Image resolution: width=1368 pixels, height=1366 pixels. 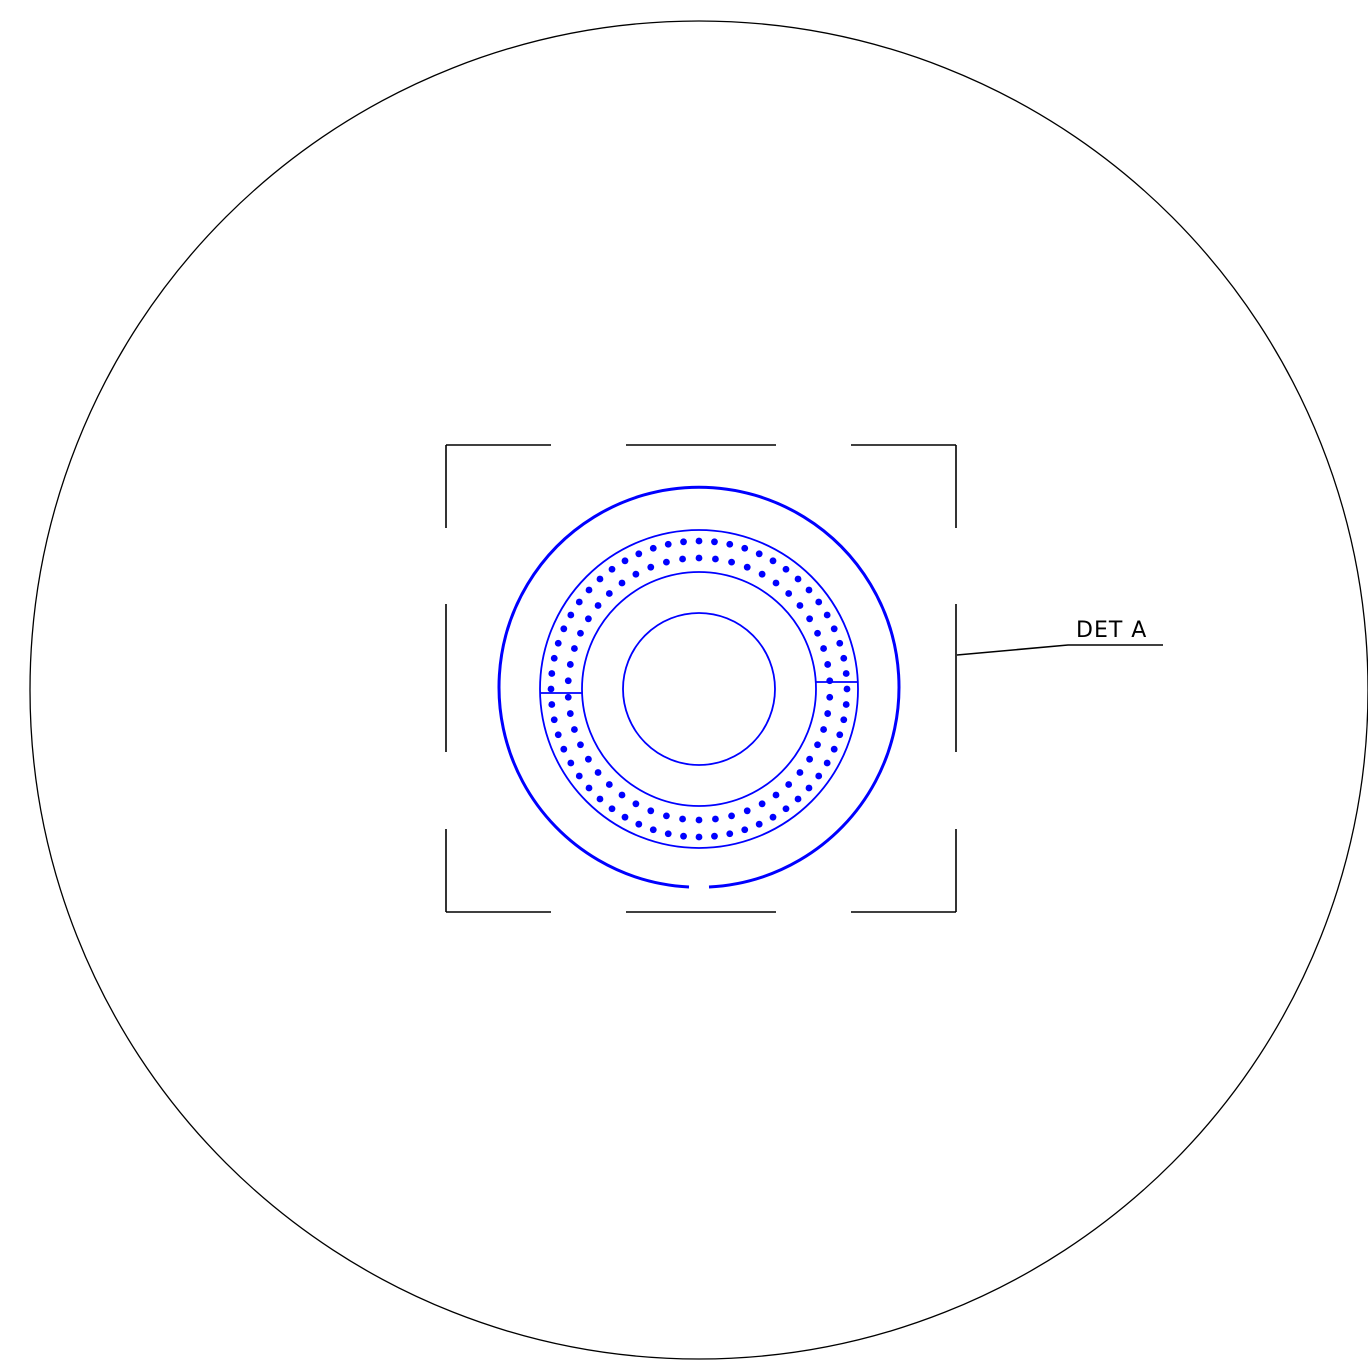 I want to click on bolt-holes, so click(x=699, y=689).